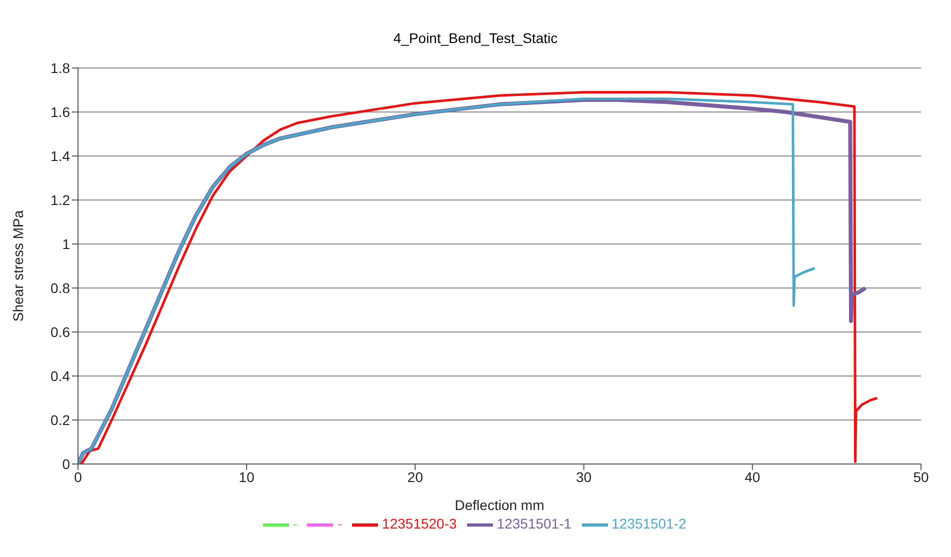 The width and height of the screenshot is (951, 557). What do you see at coordinates (60, 156) in the screenshot?
I see `y-tick-label: 1.4` at bounding box center [60, 156].